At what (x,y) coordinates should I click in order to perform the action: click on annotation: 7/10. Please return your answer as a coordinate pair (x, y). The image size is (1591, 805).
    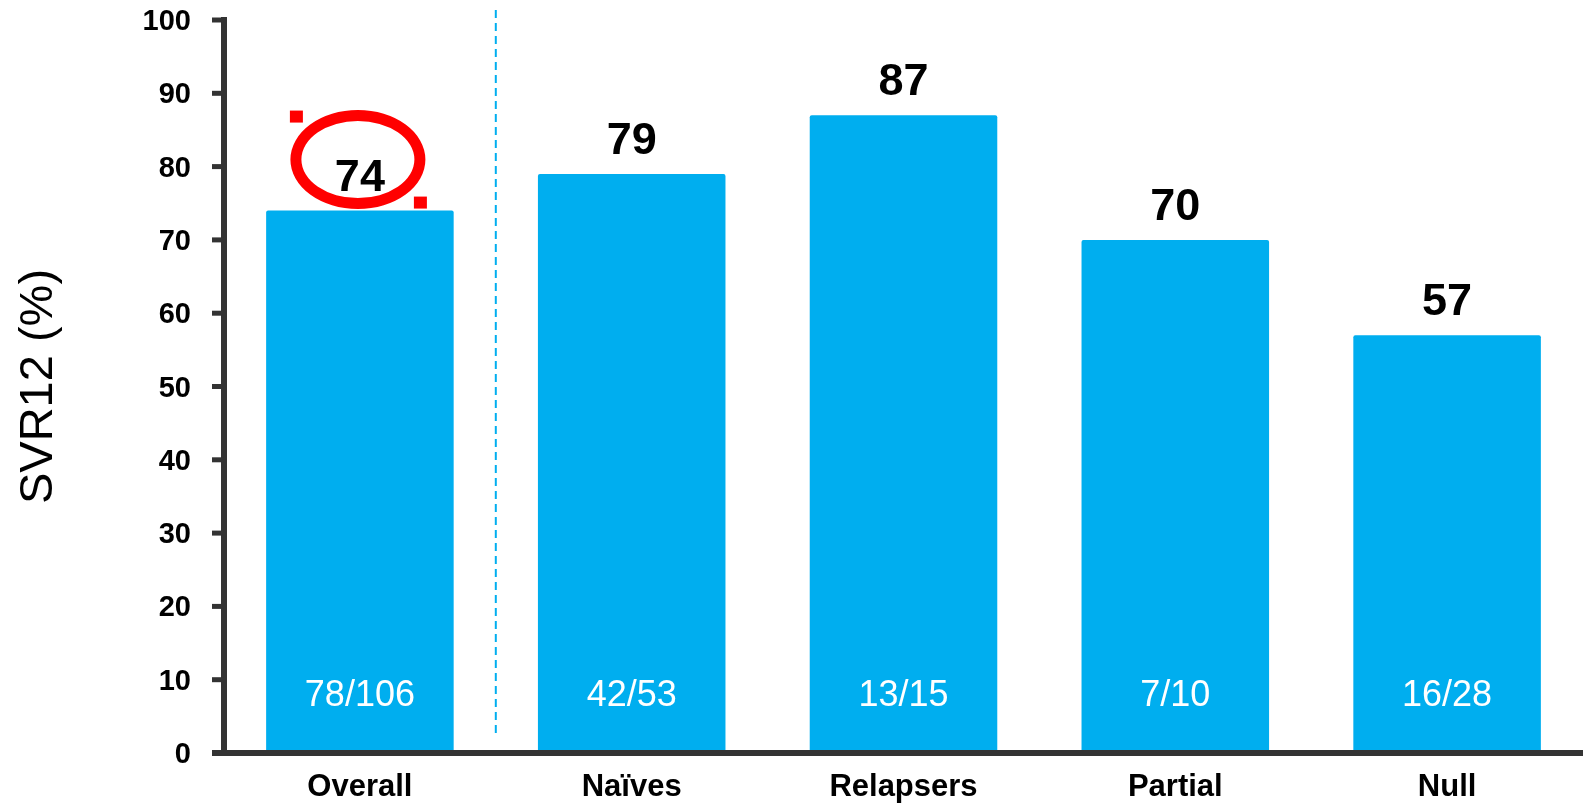
    Looking at the image, I should click on (1175, 693).